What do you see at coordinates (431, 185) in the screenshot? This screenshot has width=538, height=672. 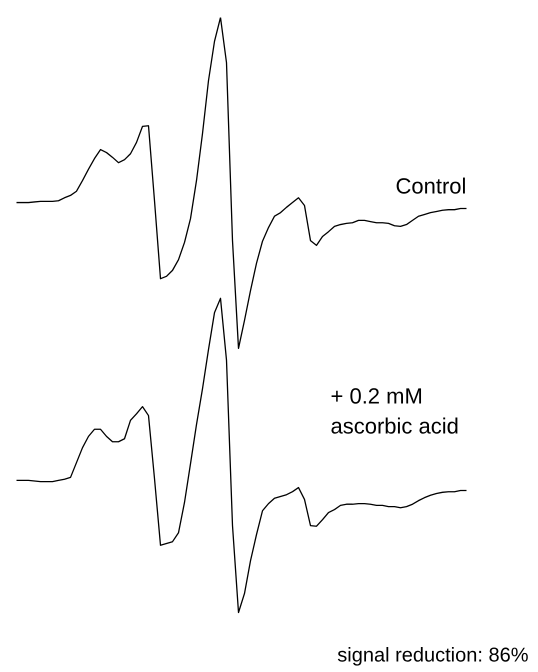 I see `series-label: Control` at bounding box center [431, 185].